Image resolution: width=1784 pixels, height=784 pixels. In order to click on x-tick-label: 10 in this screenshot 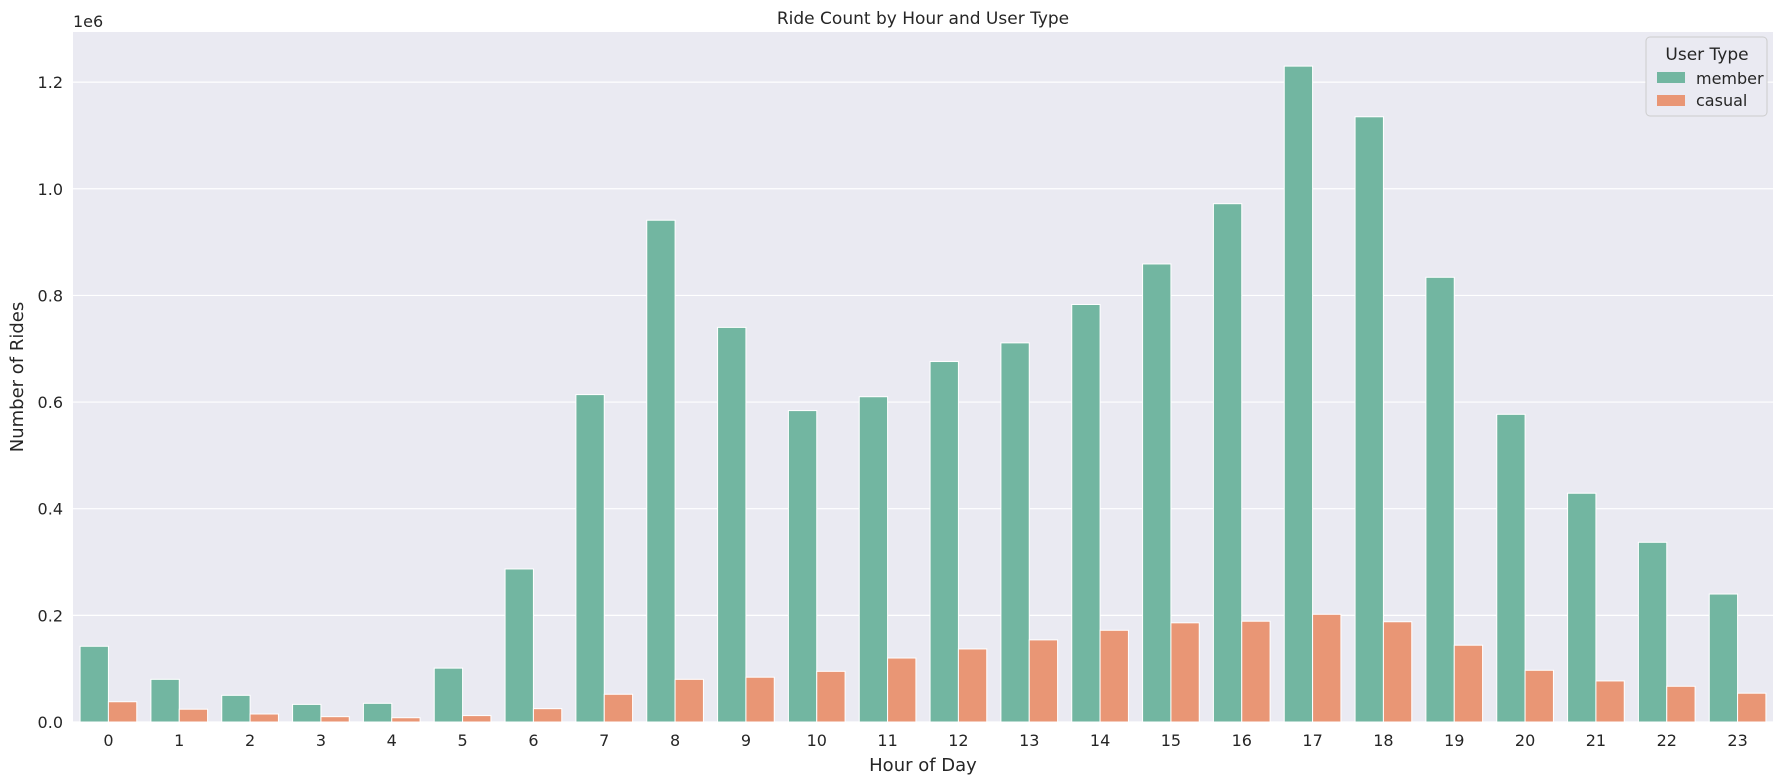, I will do `click(817, 740)`.